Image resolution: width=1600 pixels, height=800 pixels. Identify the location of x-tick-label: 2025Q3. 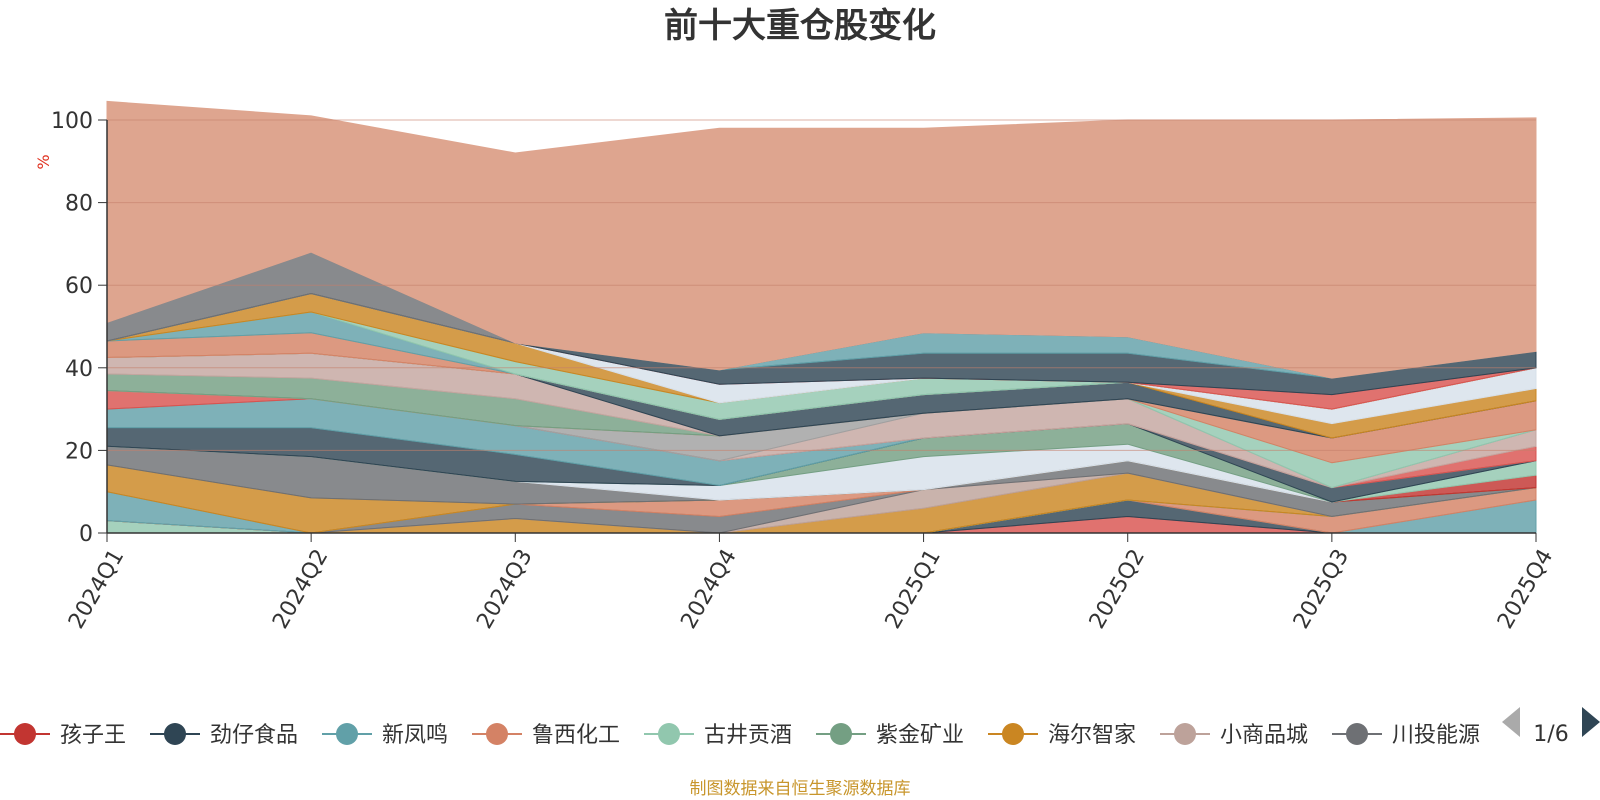
(1321, 589).